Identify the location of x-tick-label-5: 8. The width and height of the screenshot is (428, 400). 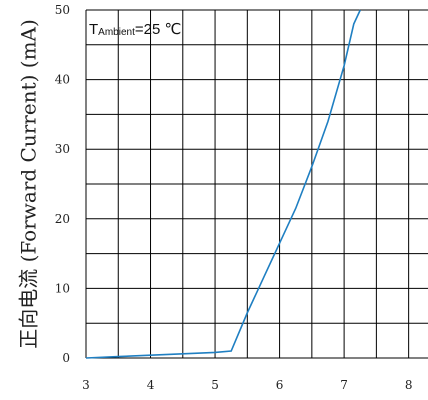
(409, 385).